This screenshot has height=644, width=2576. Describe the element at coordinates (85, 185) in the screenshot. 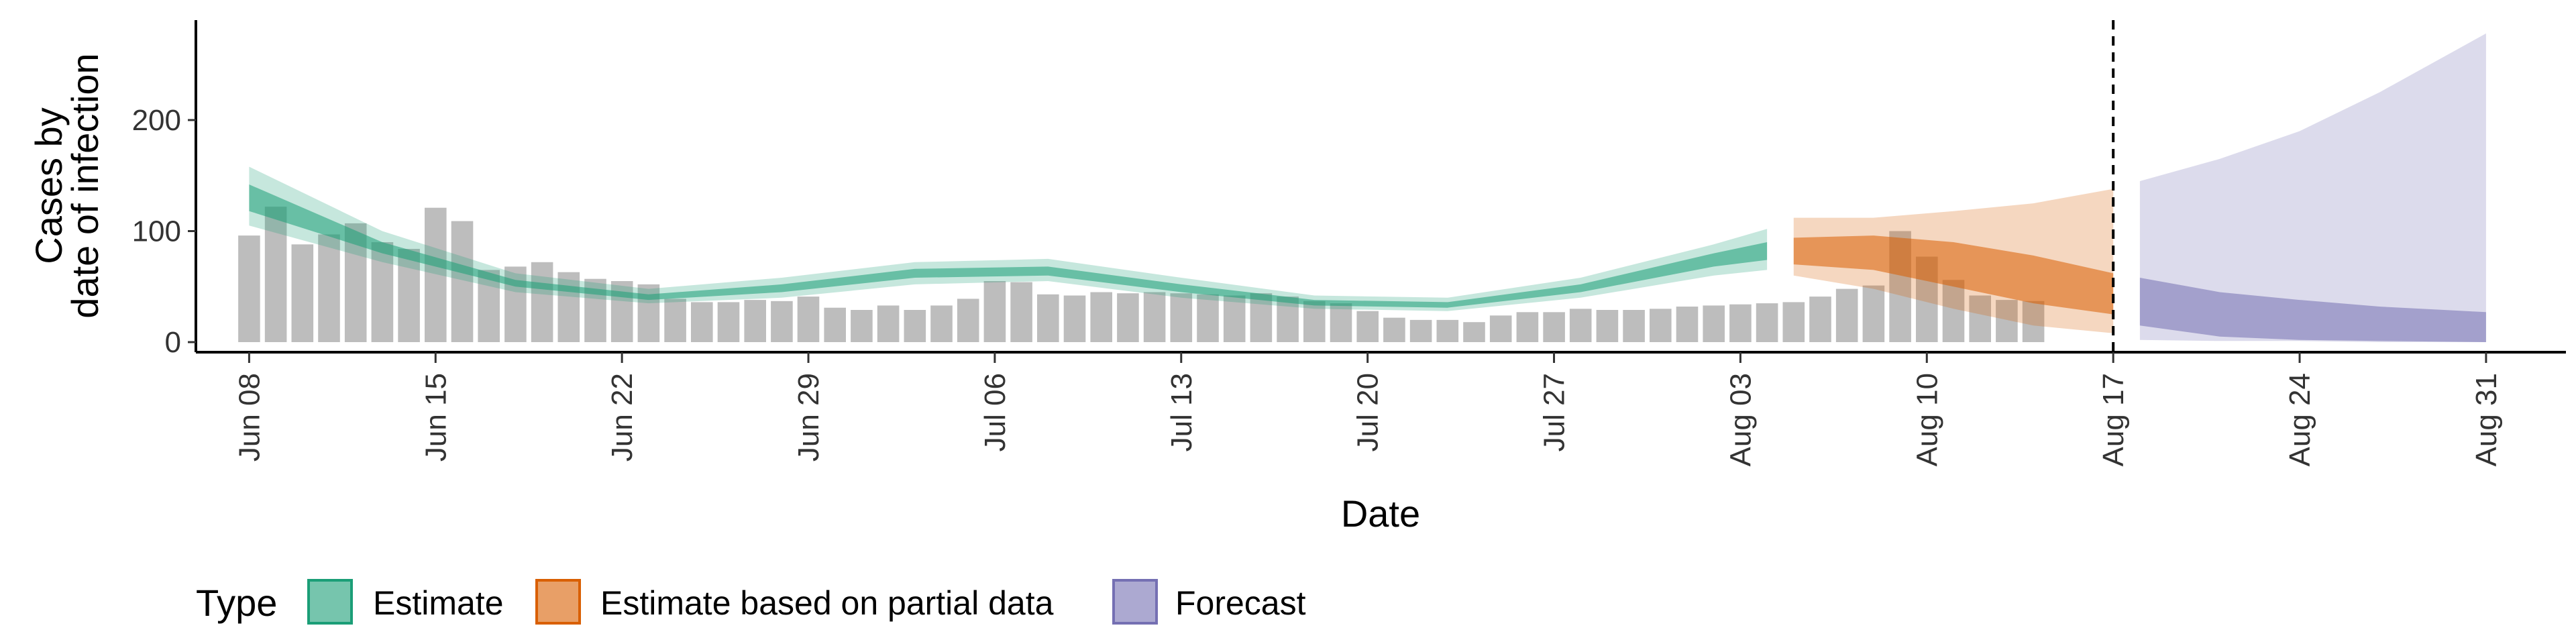

I see `y-axis-title-line-2: date of infection` at that location.